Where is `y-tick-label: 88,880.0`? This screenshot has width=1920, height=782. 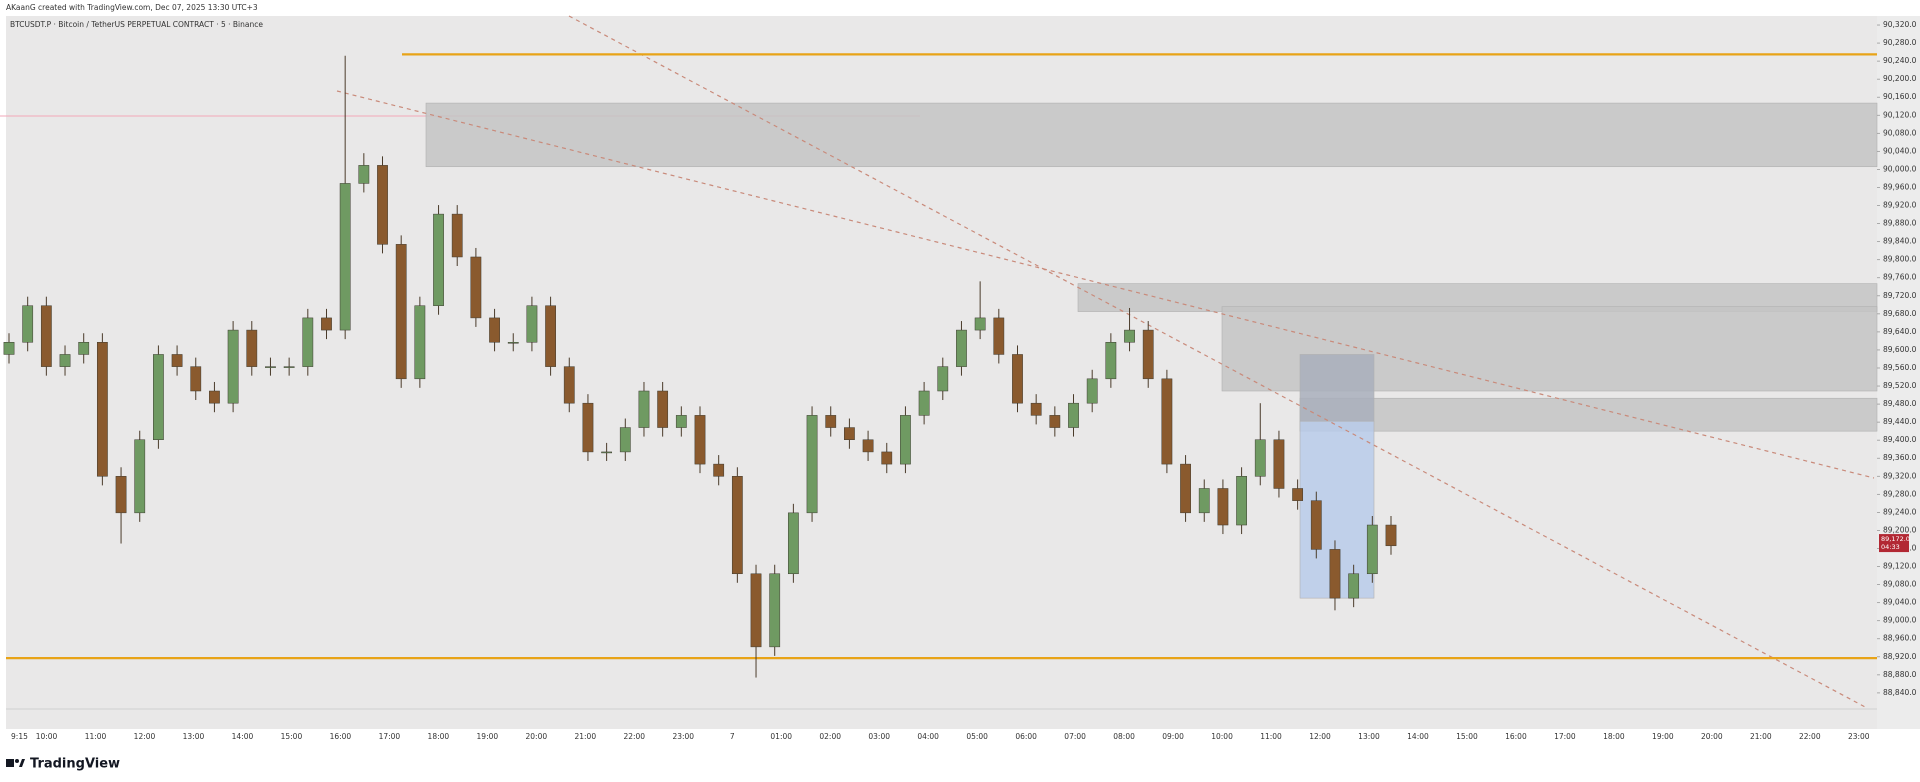 y-tick-label: 88,880.0 is located at coordinates (1900, 674).